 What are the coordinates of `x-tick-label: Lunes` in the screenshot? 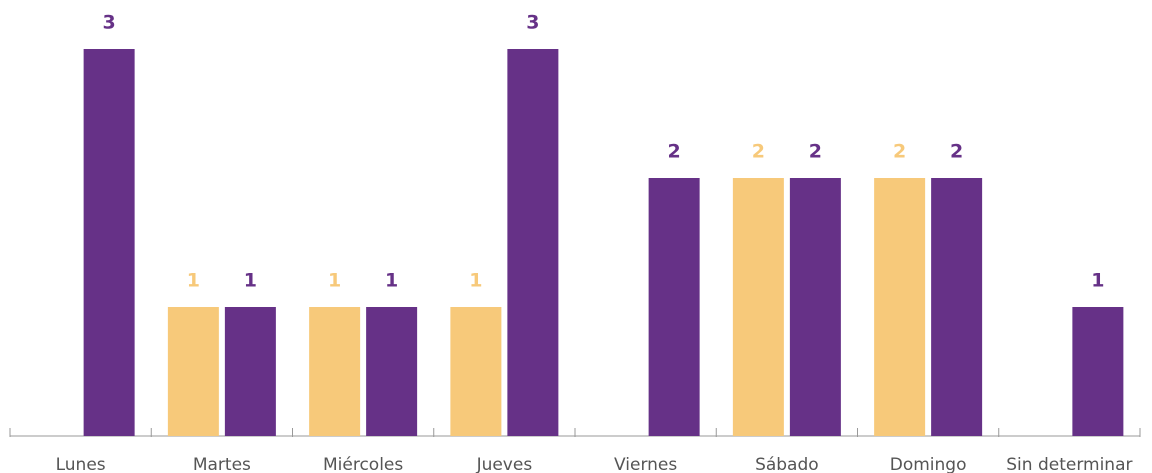 It's located at (81, 464).